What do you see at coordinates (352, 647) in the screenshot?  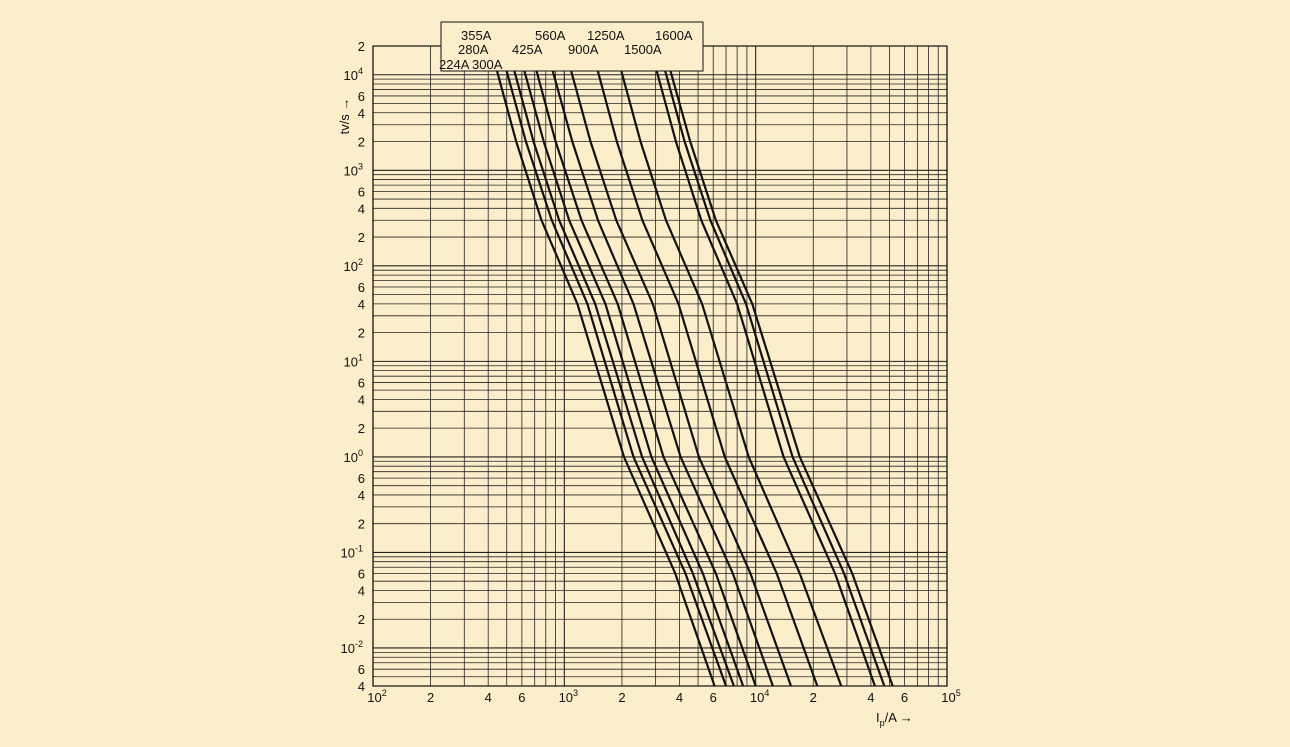 I see `y-tick-label: 10⁻²` at bounding box center [352, 647].